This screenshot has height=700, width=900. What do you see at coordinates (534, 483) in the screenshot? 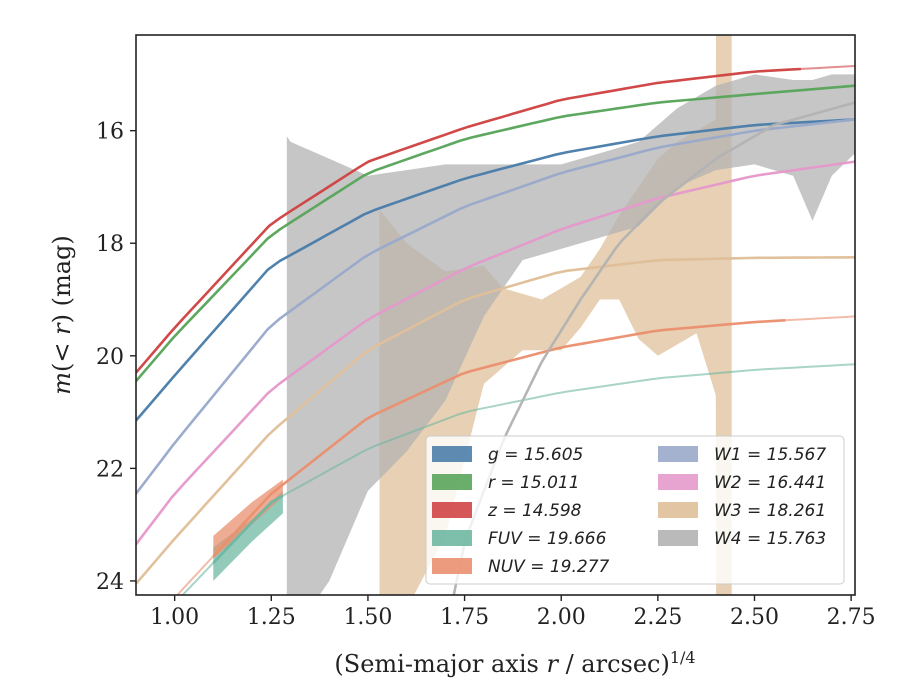
I see `legend-label-r: r = 15.011` at bounding box center [534, 483].